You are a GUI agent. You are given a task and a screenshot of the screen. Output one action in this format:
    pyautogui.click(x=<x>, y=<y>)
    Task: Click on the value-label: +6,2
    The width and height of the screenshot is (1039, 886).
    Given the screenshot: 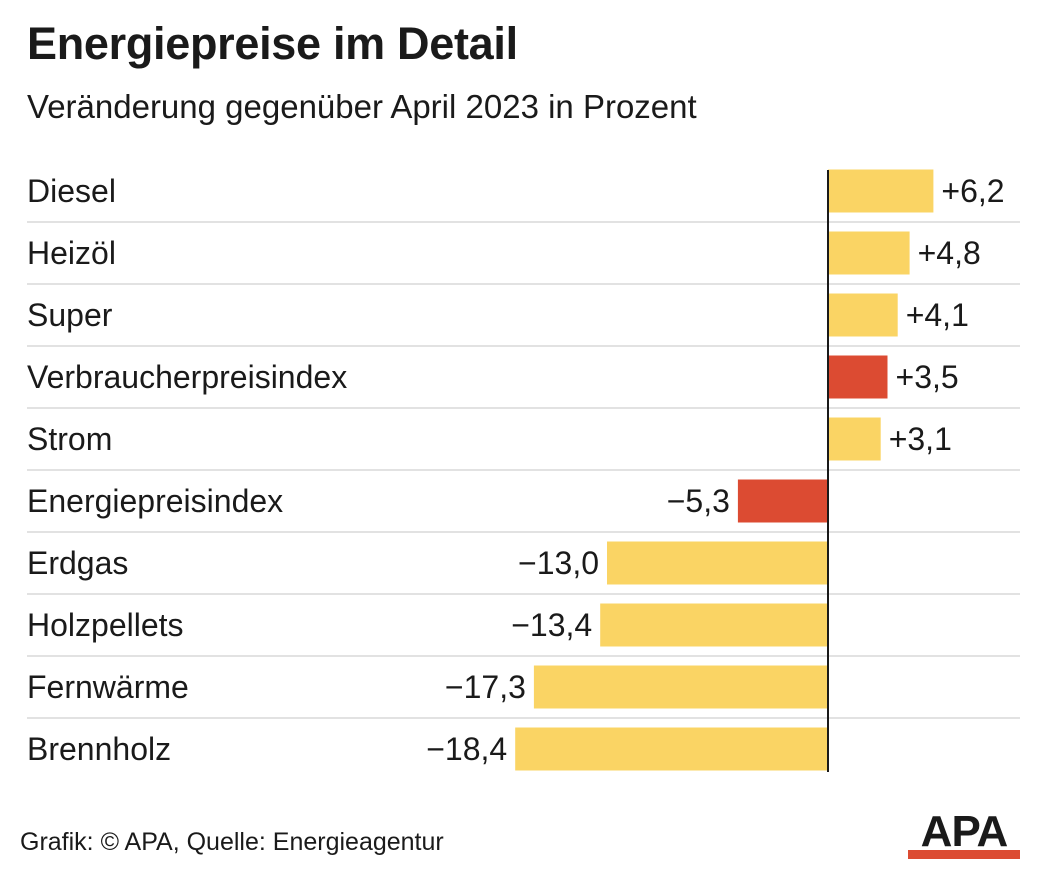 What is the action you would take?
    pyautogui.click(x=972, y=191)
    